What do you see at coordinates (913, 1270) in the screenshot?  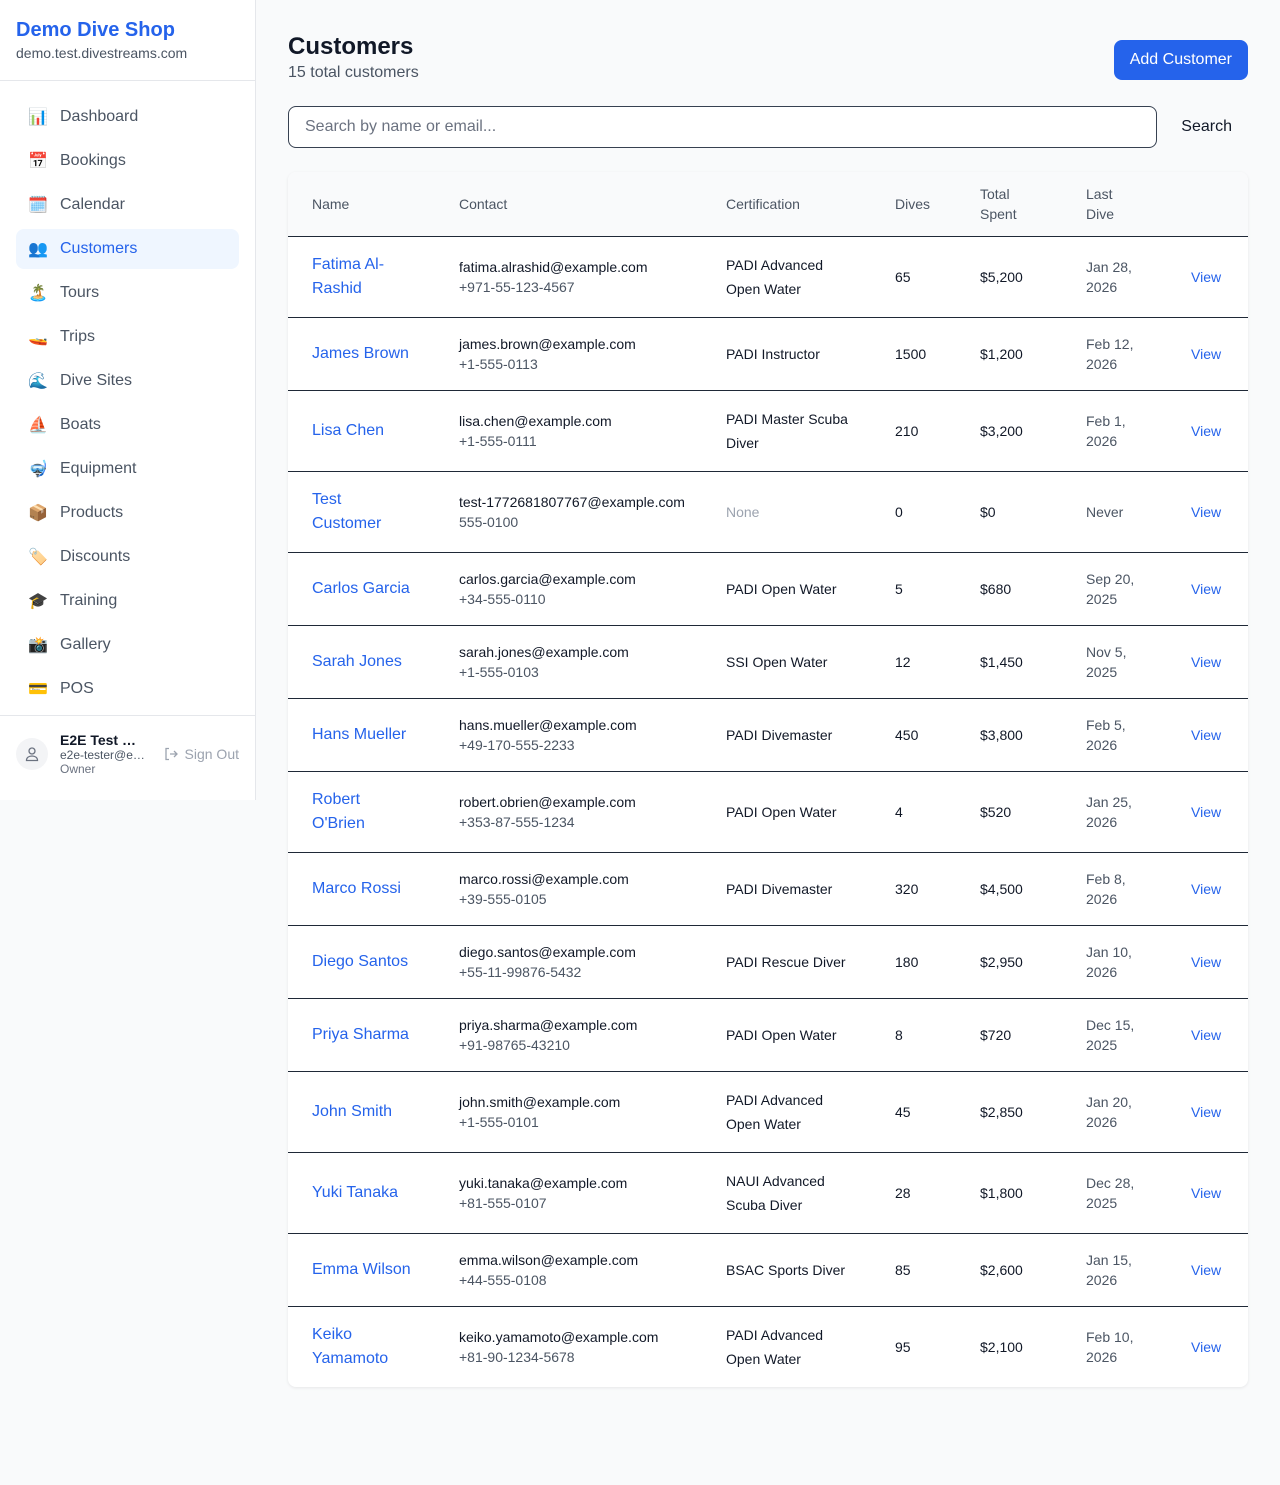 I see `dives-count: 85` at bounding box center [913, 1270].